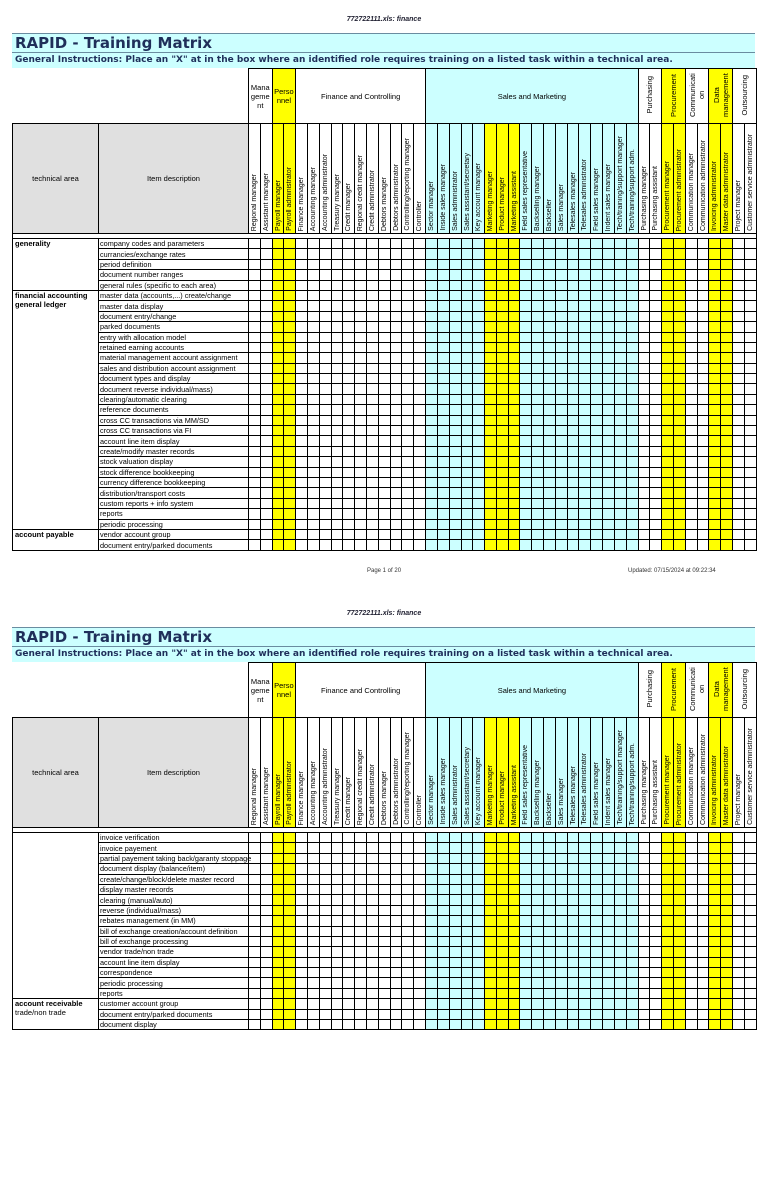  Describe the element at coordinates (656, 198) in the screenshot. I see `role-label: Purchasing assistant` at that location.